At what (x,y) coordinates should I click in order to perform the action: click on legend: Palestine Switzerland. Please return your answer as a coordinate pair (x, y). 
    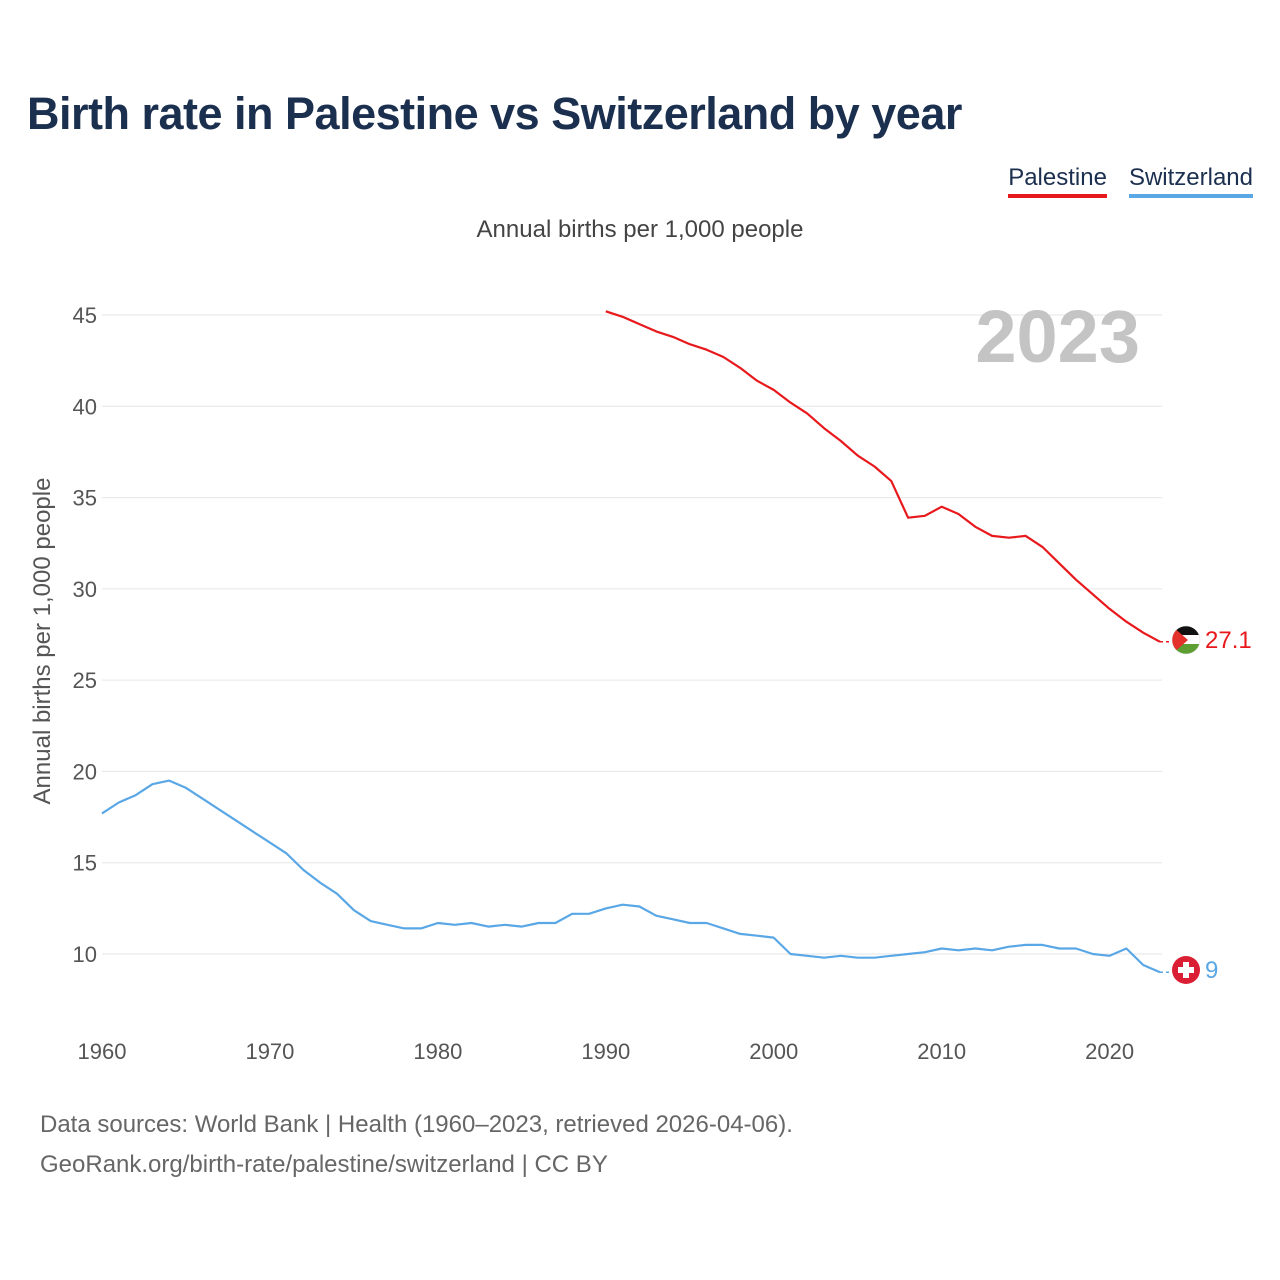
    Looking at the image, I should click on (1130, 181).